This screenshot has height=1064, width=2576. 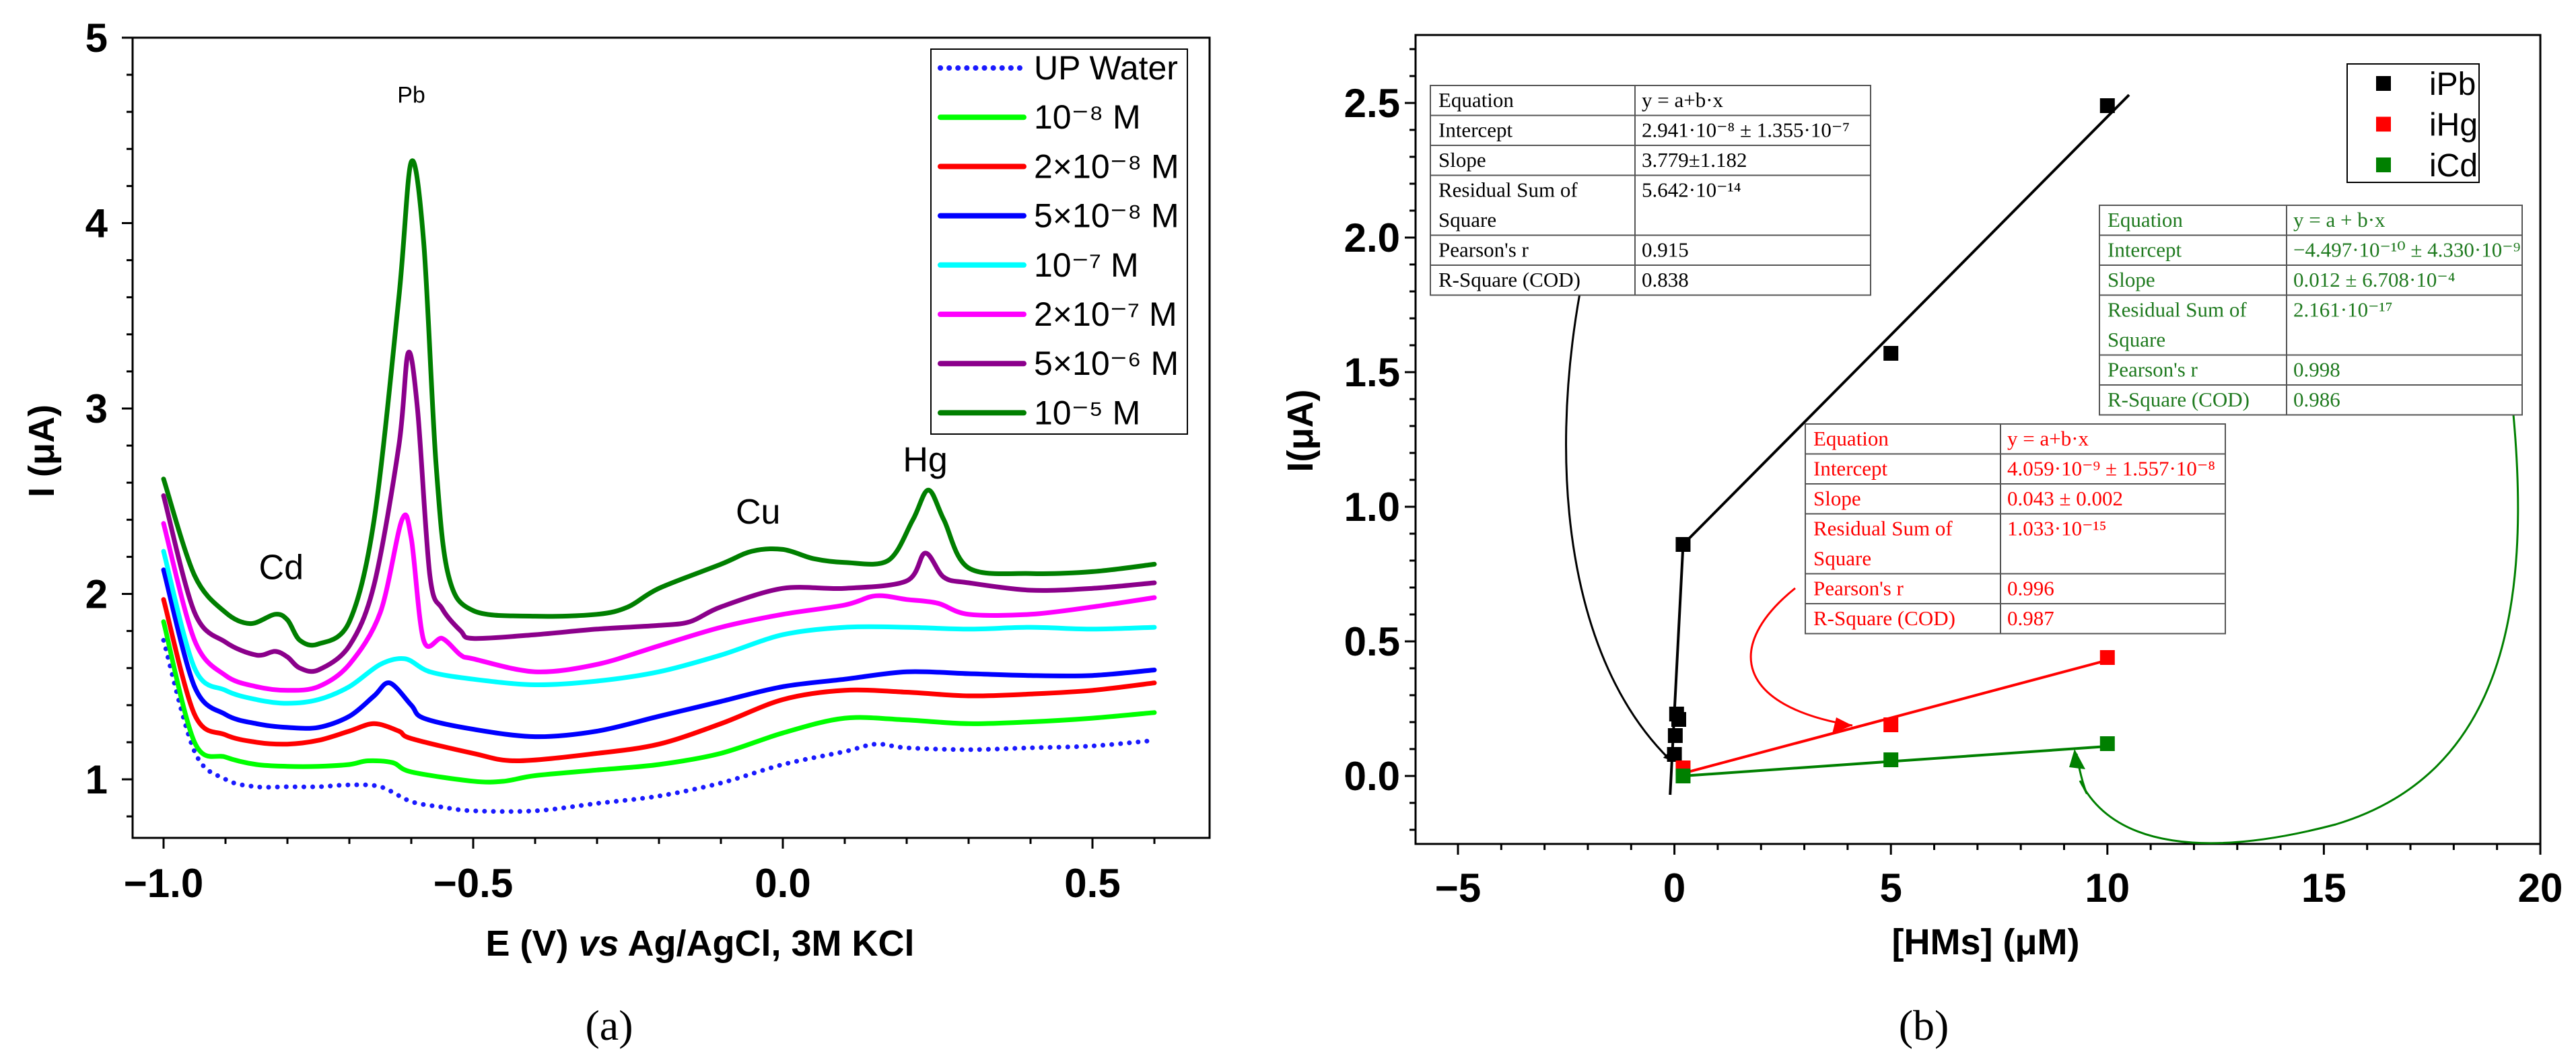 I want to click on x-axis-label-part: E (V), so click(x=531, y=943).